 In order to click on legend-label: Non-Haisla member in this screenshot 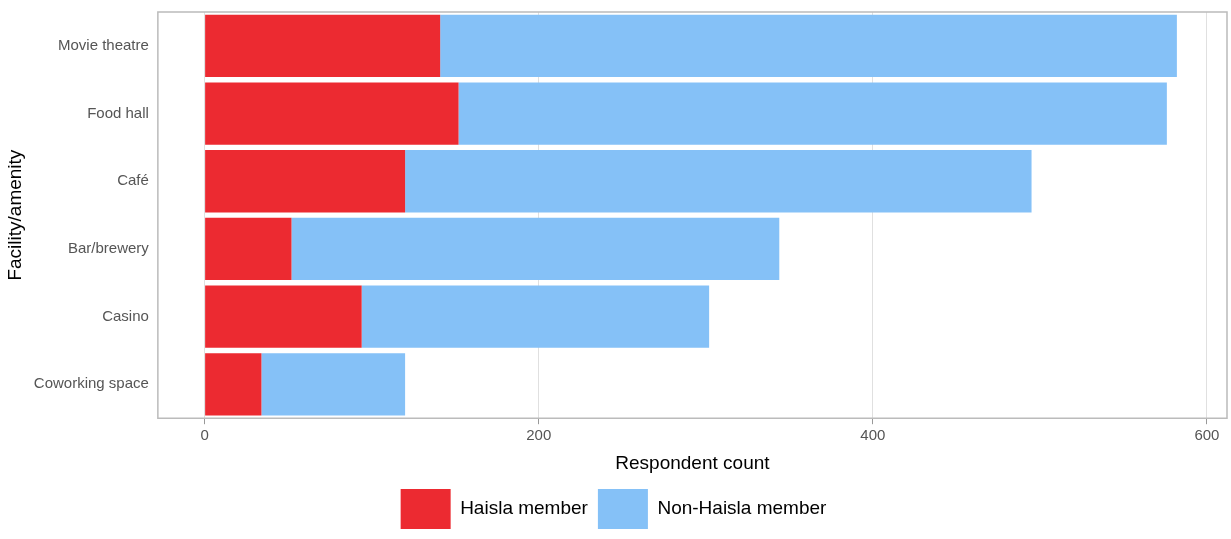, I will do `click(742, 508)`.